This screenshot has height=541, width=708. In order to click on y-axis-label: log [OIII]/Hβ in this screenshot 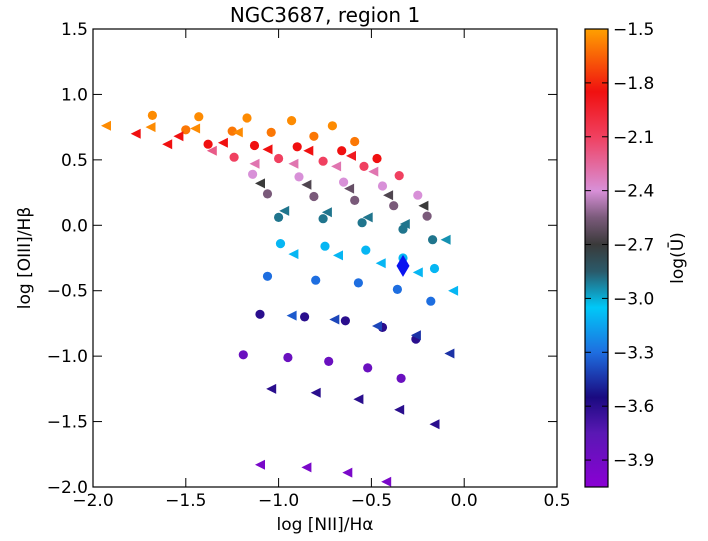, I will do `click(25, 258)`.